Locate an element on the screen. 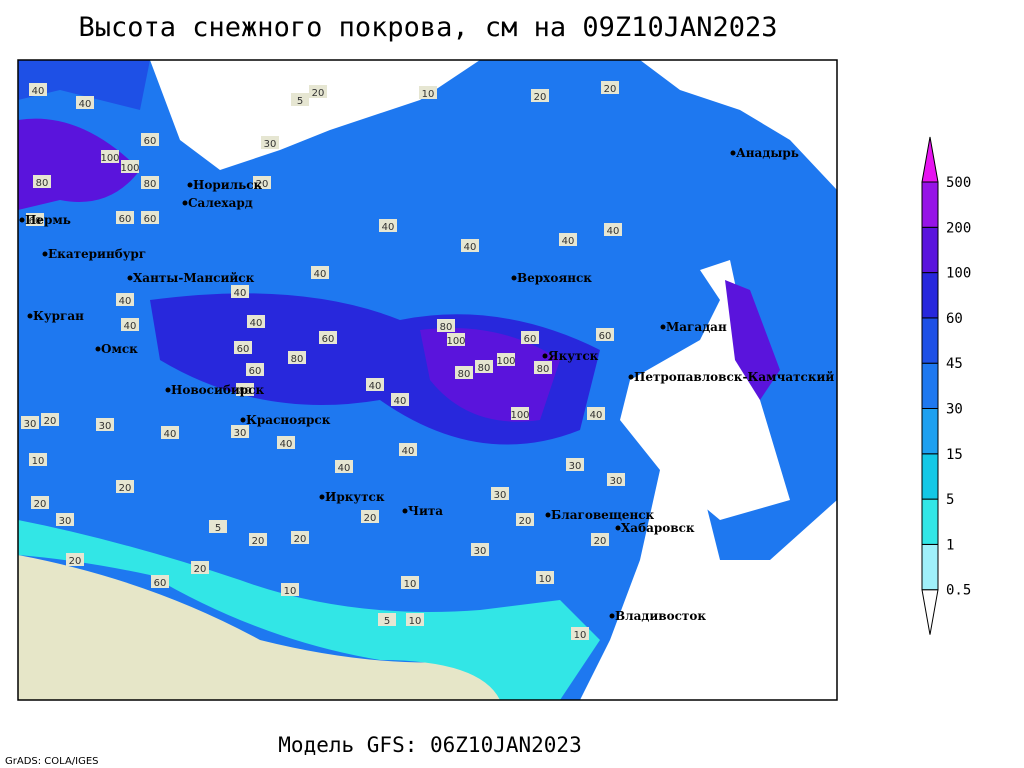 This screenshot has height=768, width=1024. snow-edge is located at coordinates (309, 610).